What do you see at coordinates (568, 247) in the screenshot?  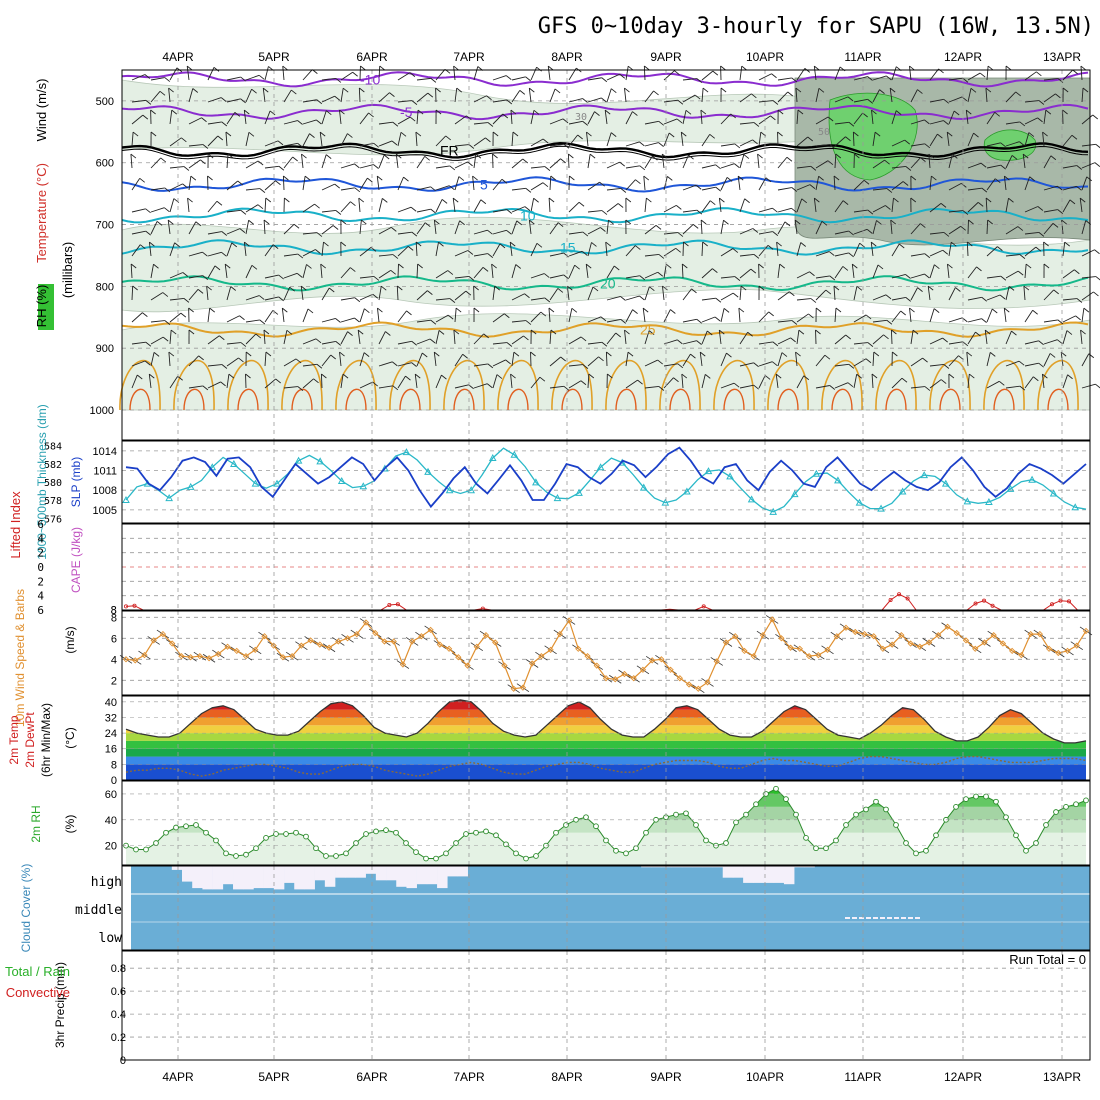 I see `isotherm-label-15: 15` at bounding box center [568, 247].